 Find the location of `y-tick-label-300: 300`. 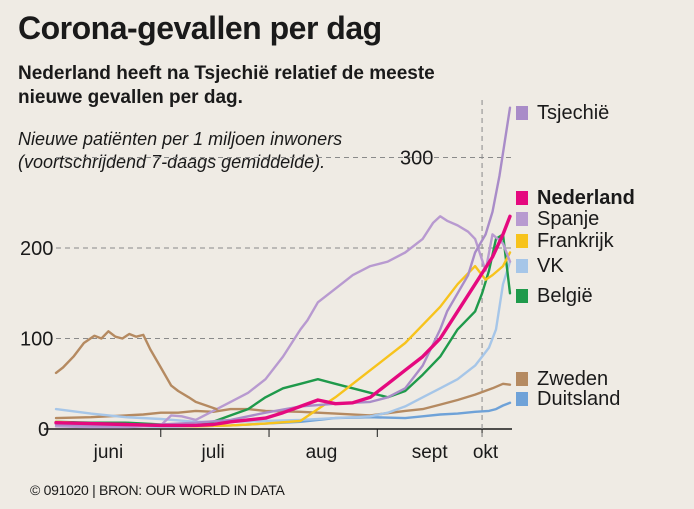

y-tick-label-300: 300 is located at coordinates (416, 159).